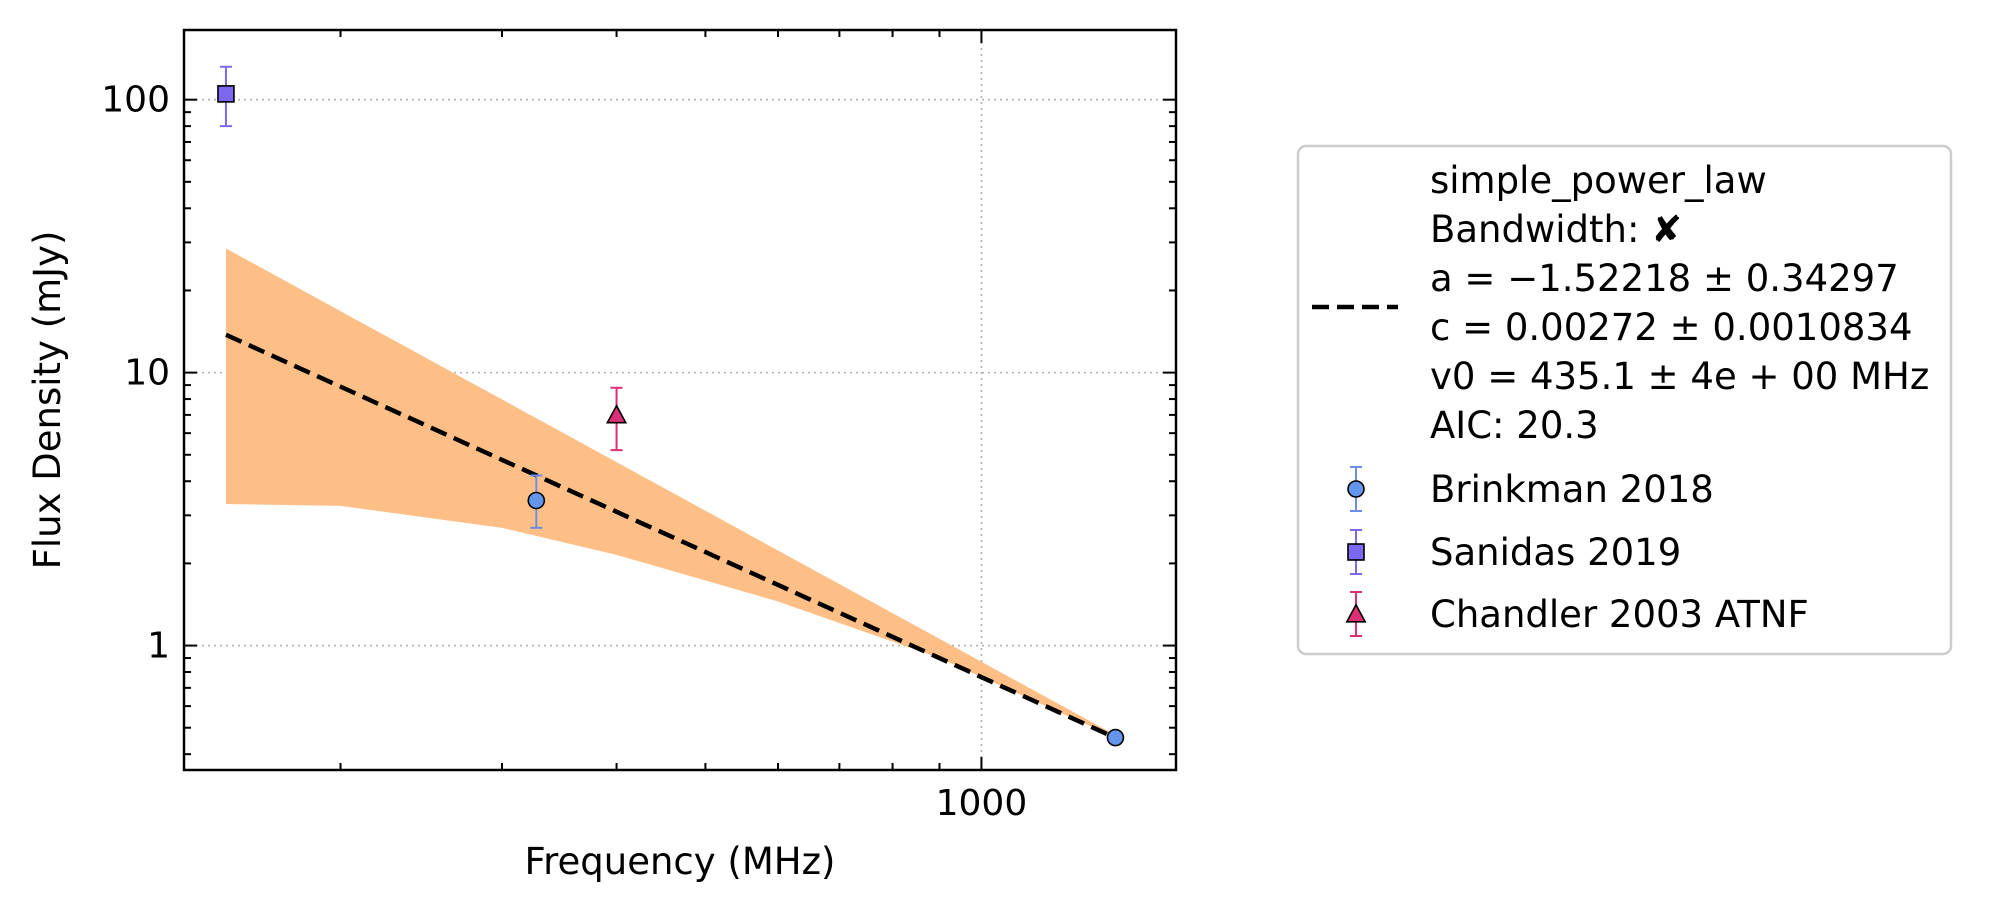  What do you see at coordinates (982, 803) in the screenshot?
I see `x-tick-label: 1000` at bounding box center [982, 803].